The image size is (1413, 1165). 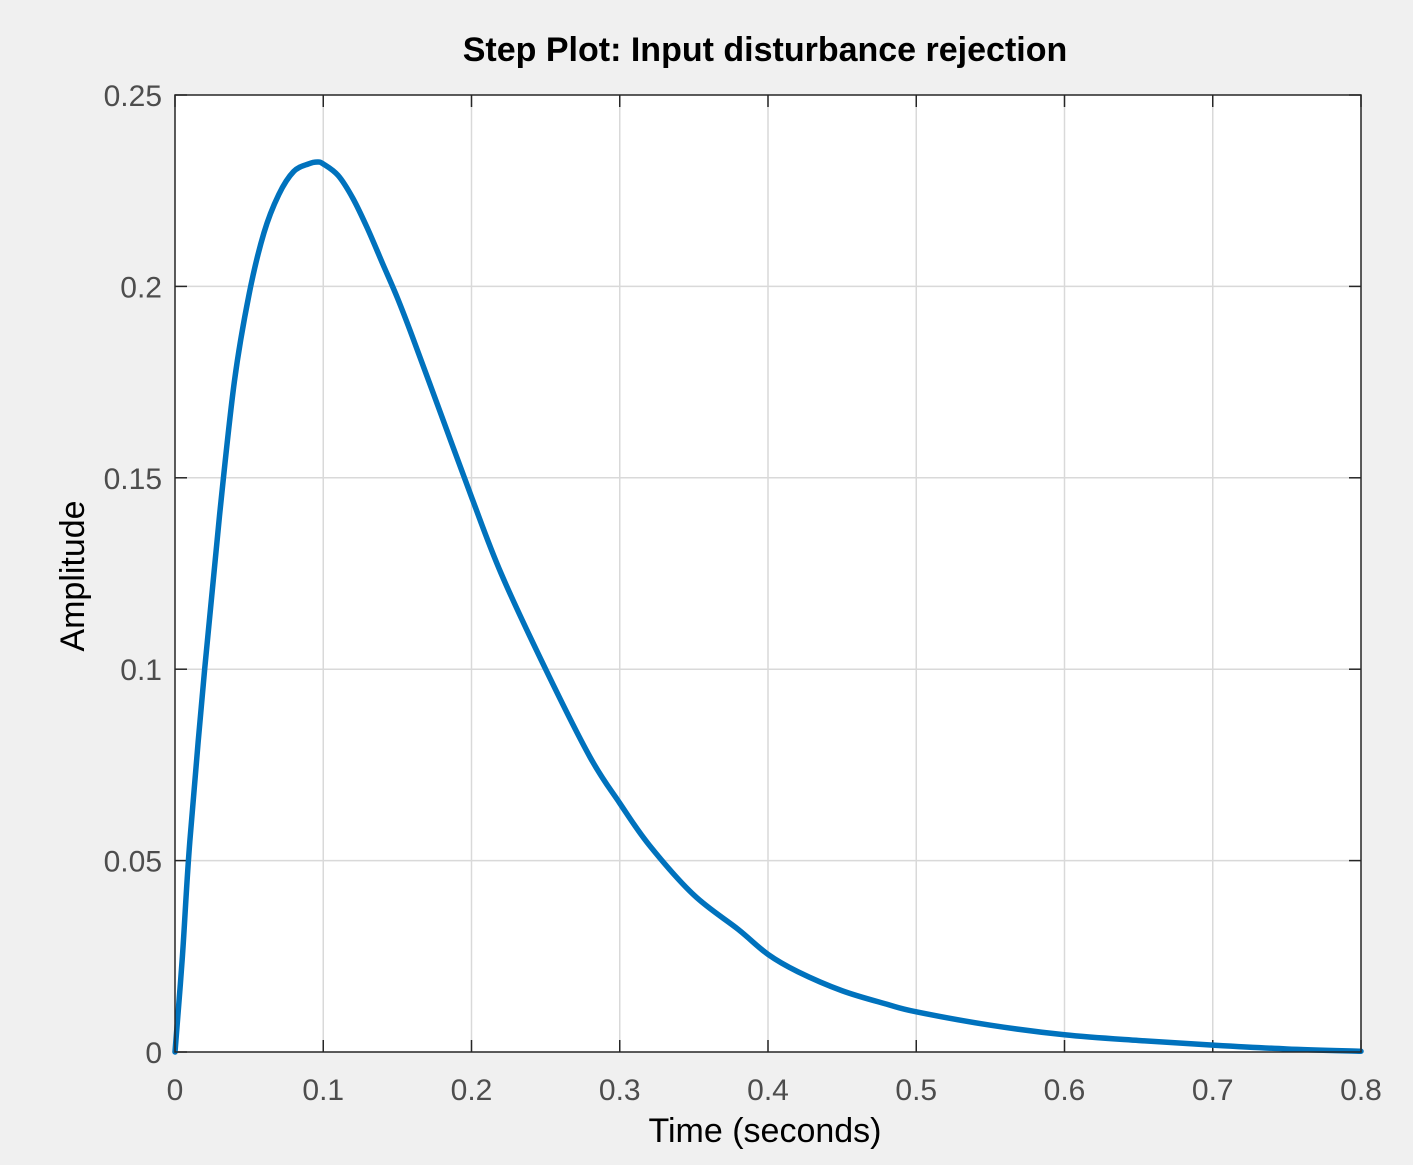 What do you see at coordinates (323, 1090) in the screenshot?
I see `x-tick-label: 0.1` at bounding box center [323, 1090].